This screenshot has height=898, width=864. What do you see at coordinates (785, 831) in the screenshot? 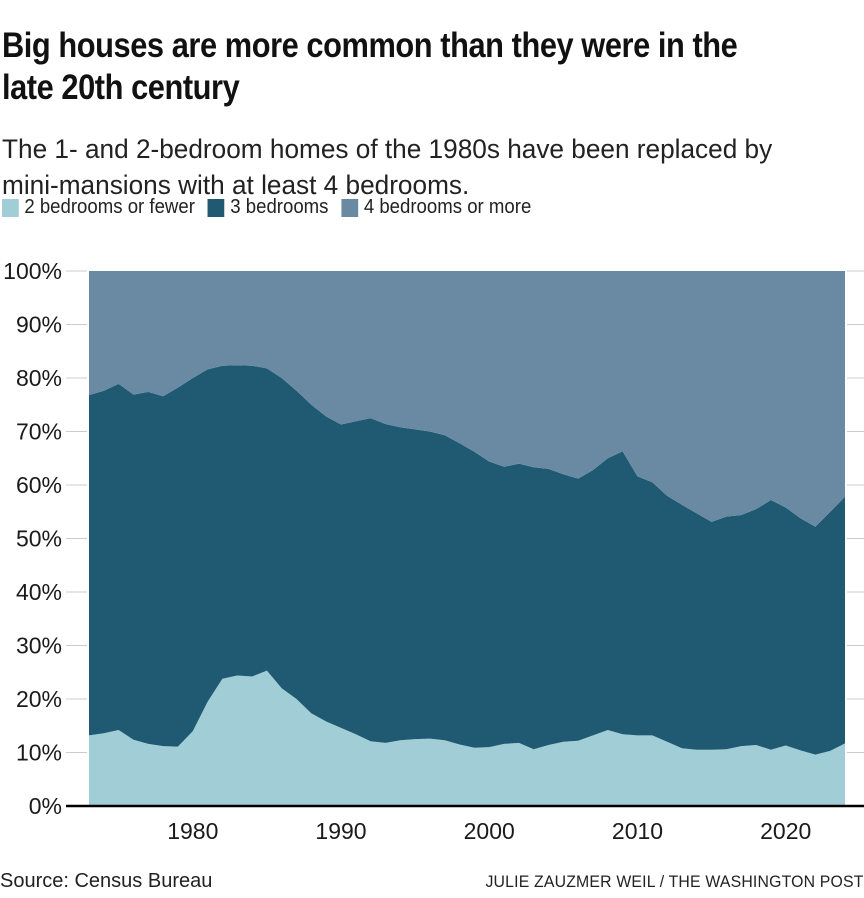
I see `x-axis-label-2020: 2020` at bounding box center [785, 831].